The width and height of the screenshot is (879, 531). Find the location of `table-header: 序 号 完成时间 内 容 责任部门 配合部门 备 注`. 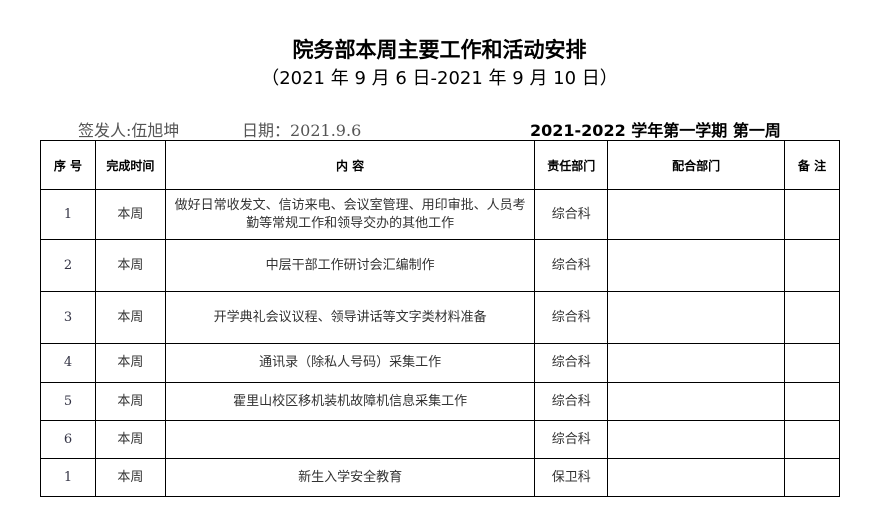

table-header: 序 号 完成时间 内 容 责任部门 配合部门 备 注 is located at coordinates (440, 165).